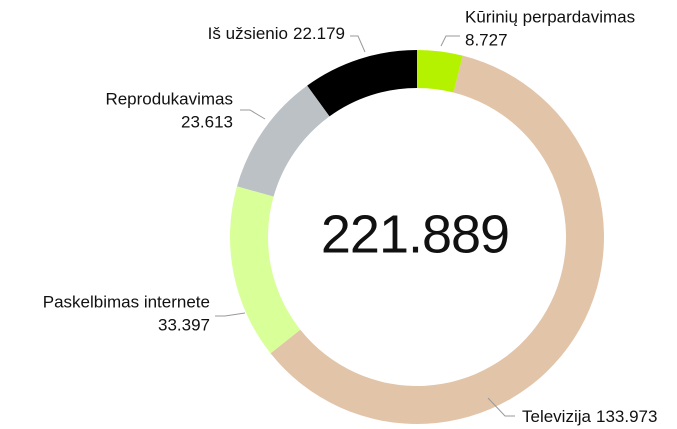 This screenshot has height=429, width=677. What do you see at coordinates (415, 234) in the screenshot?
I see `total: 221.889` at bounding box center [415, 234].